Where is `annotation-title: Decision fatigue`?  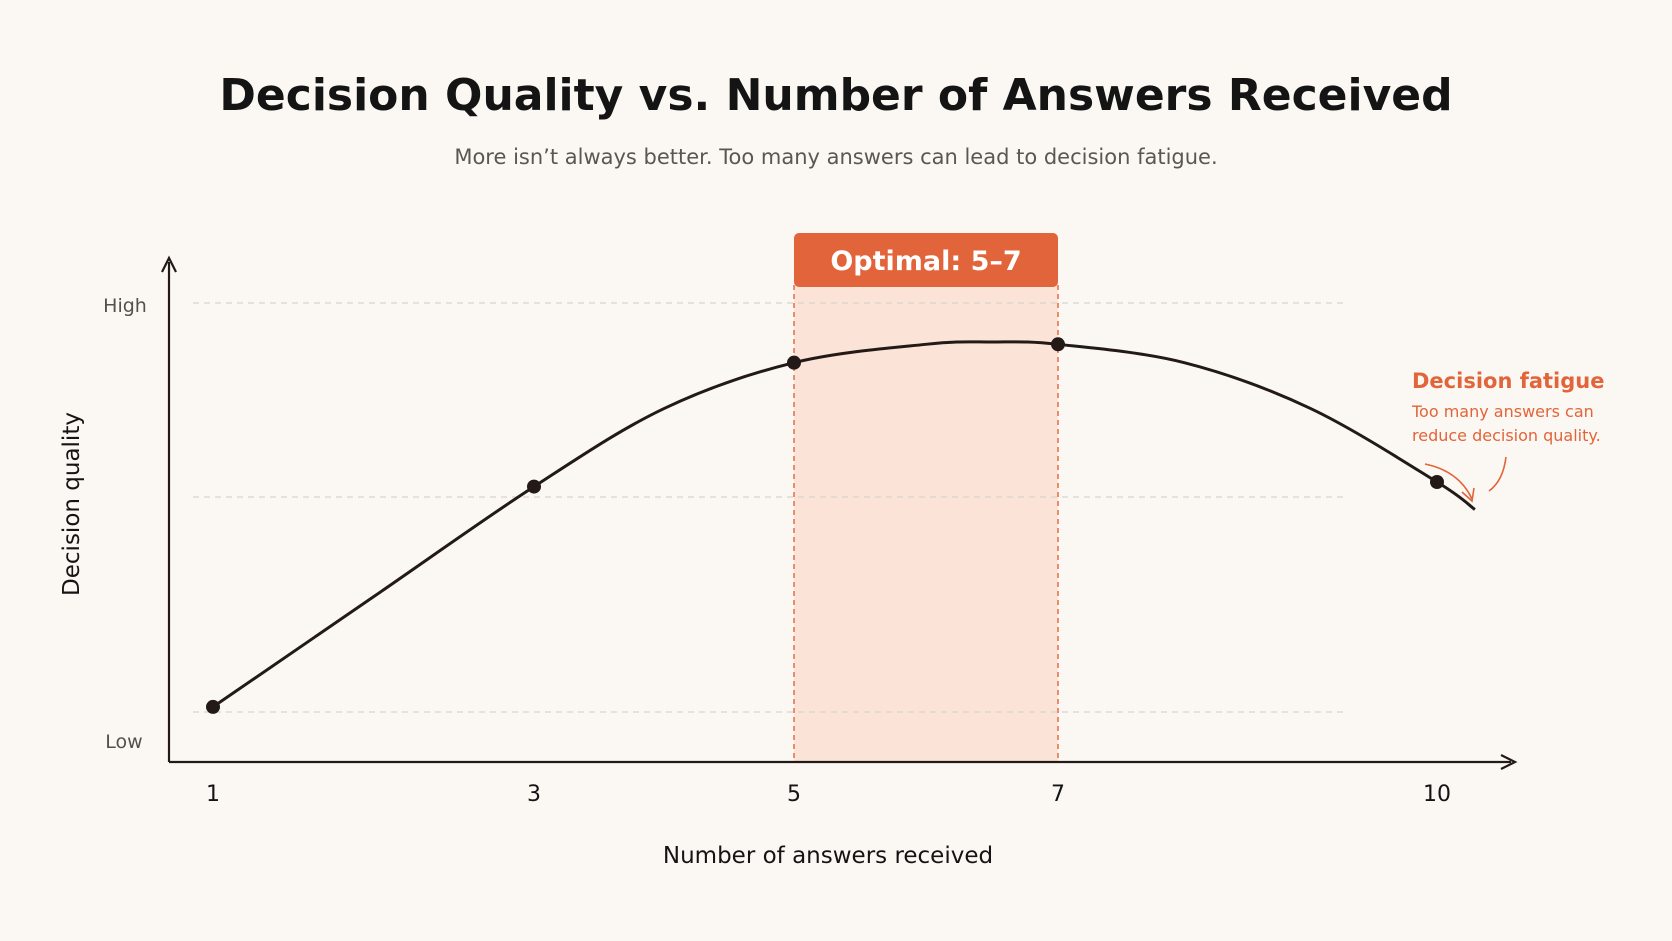
annotation-title: Decision fatigue is located at coordinates (1508, 381).